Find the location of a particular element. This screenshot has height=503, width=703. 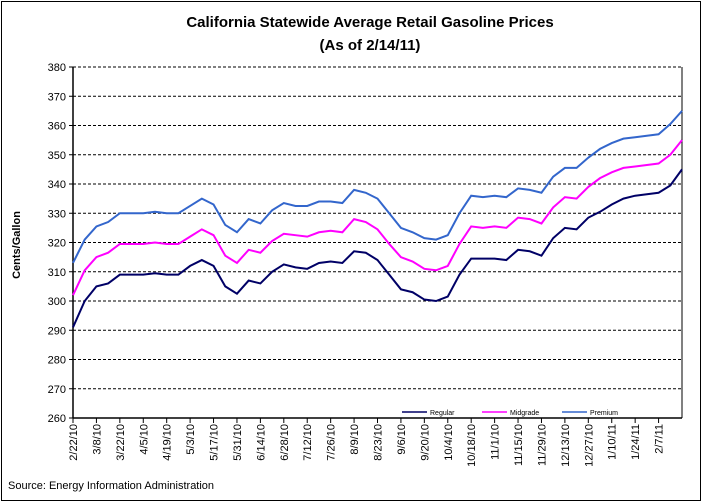

y-axis-label: Cents/Gallon is located at coordinates (17, 245).